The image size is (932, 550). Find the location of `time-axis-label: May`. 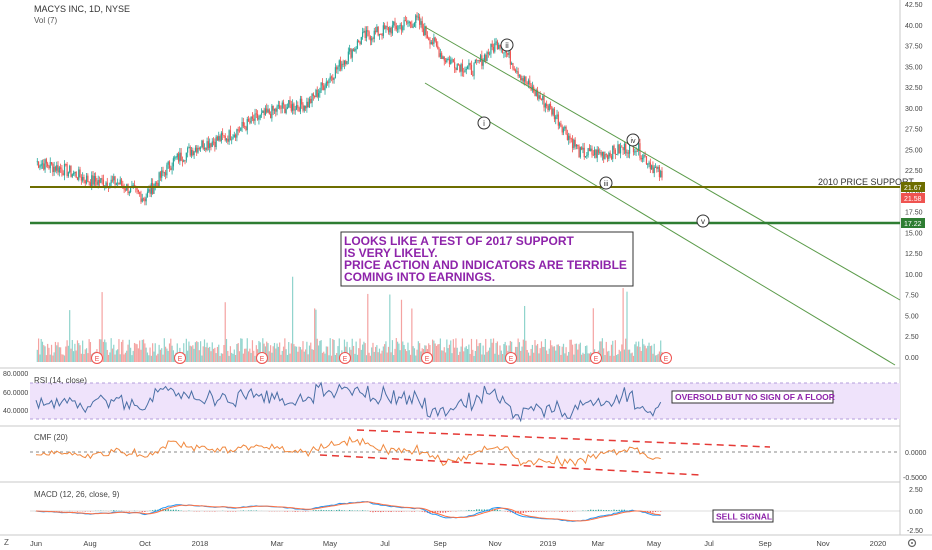

time-axis-label: May is located at coordinates (330, 543).